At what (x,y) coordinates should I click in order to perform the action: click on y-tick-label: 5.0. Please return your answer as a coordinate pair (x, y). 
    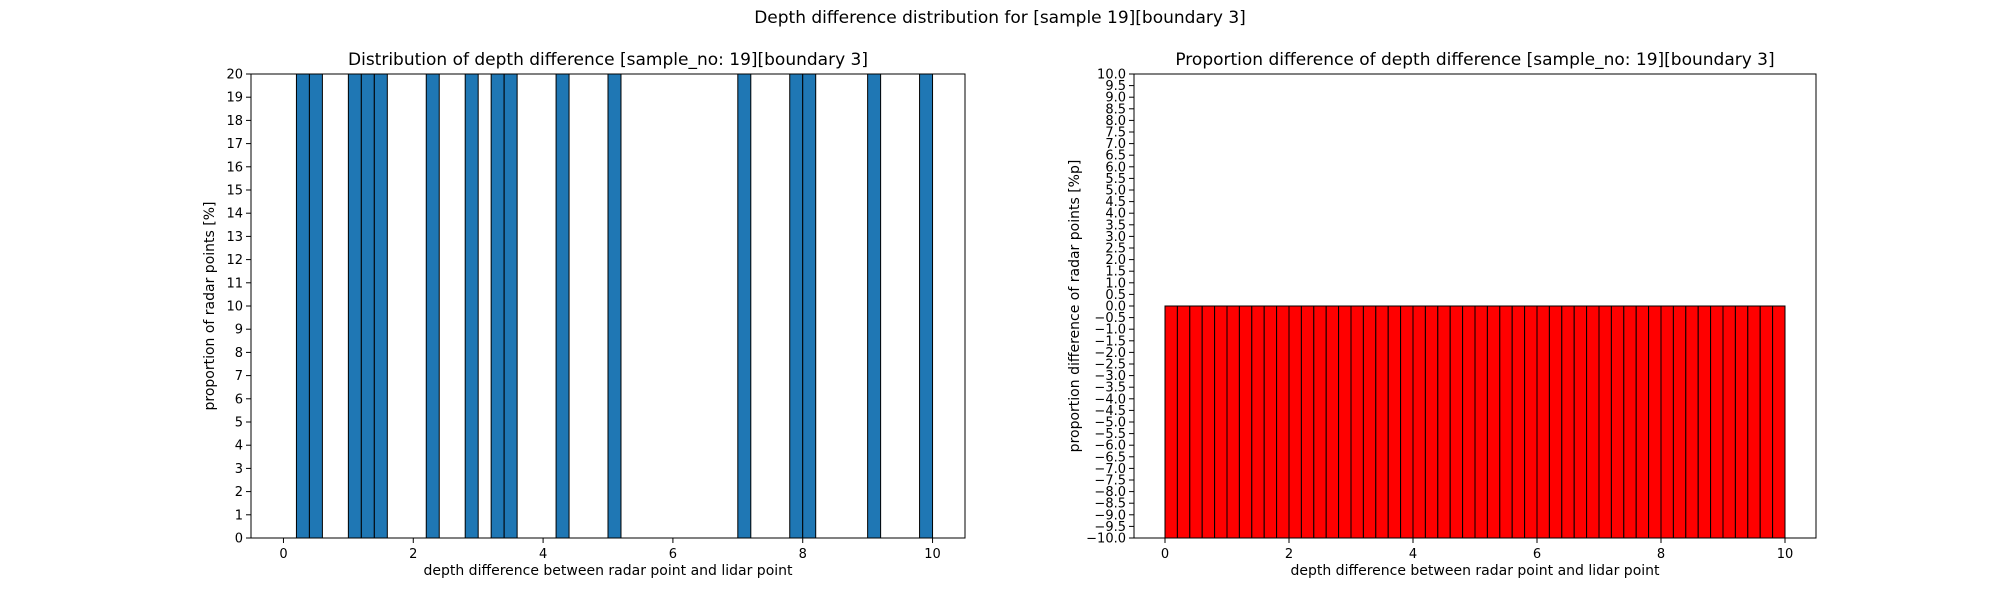
    Looking at the image, I should click on (1115, 191).